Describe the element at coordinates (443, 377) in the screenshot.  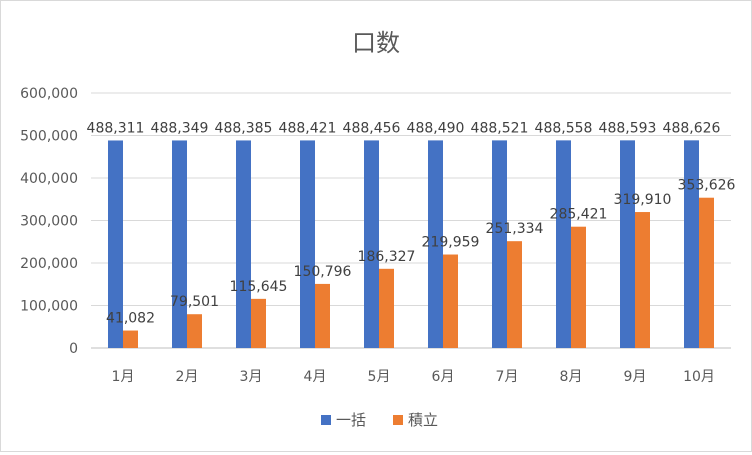
I see `x-tick-label: 6月` at that location.